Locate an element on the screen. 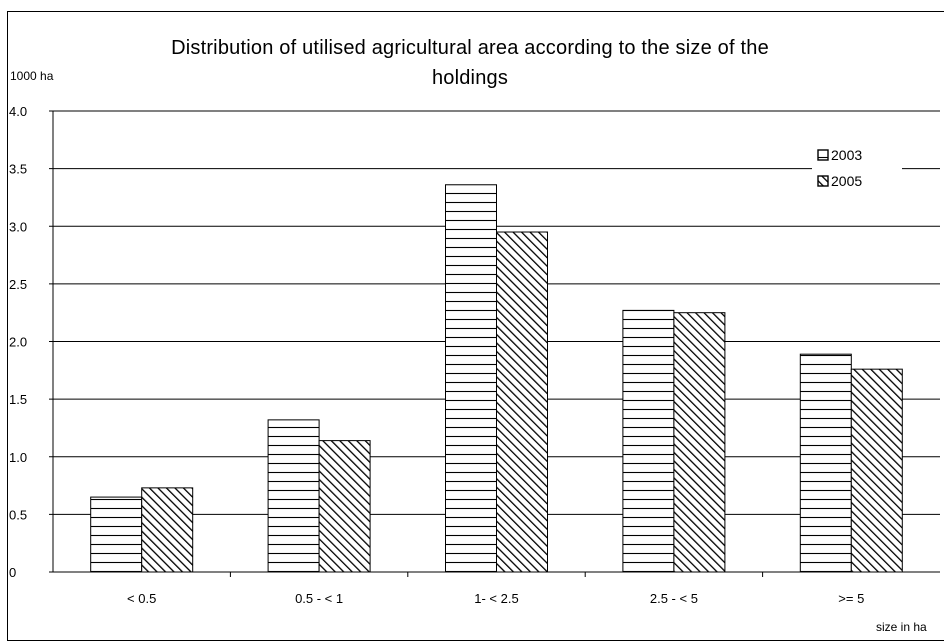 This screenshot has width=944, height=641. chart-title-line-2: holdings is located at coordinates (470, 78).